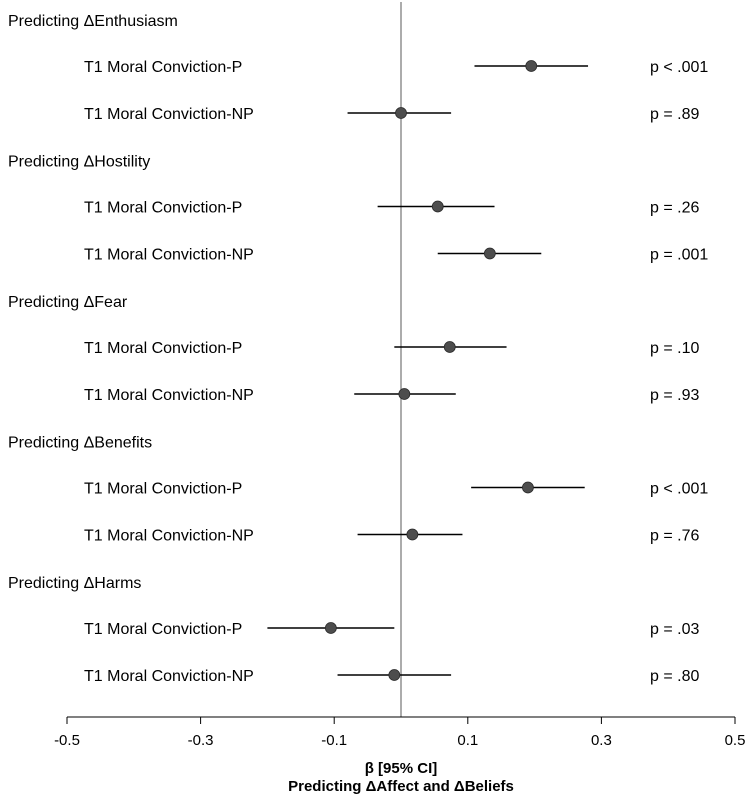  What do you see at coordinates (601, 740) in the screenshot?
I see `x-tick-label: 0.3` at bounding box center [601, 740].